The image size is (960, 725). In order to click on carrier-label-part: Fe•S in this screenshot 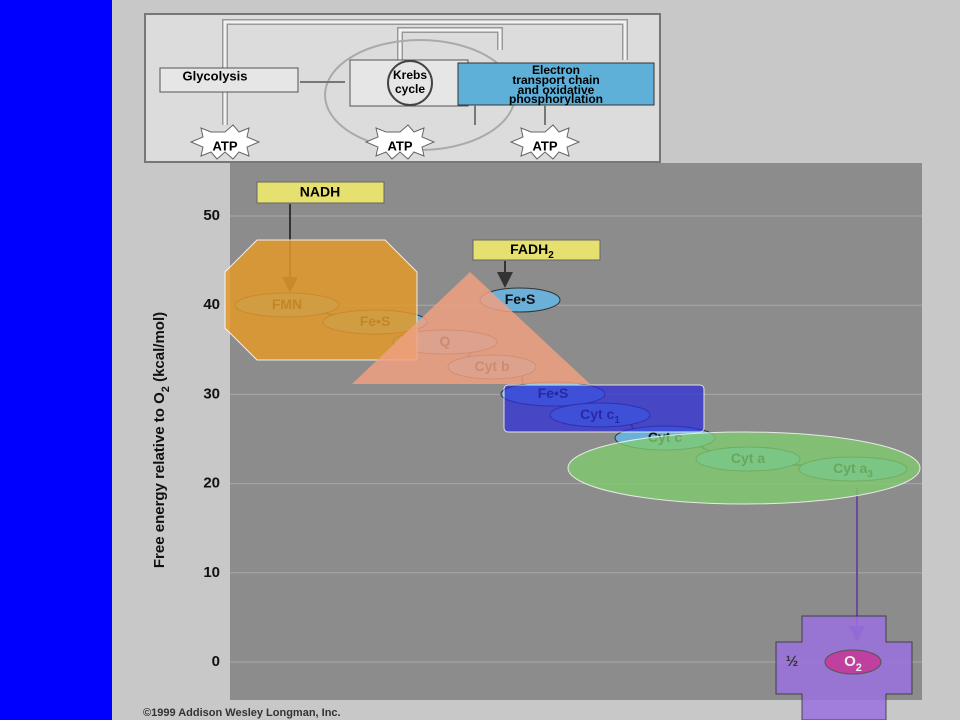, I will do `click(520, 299)`.